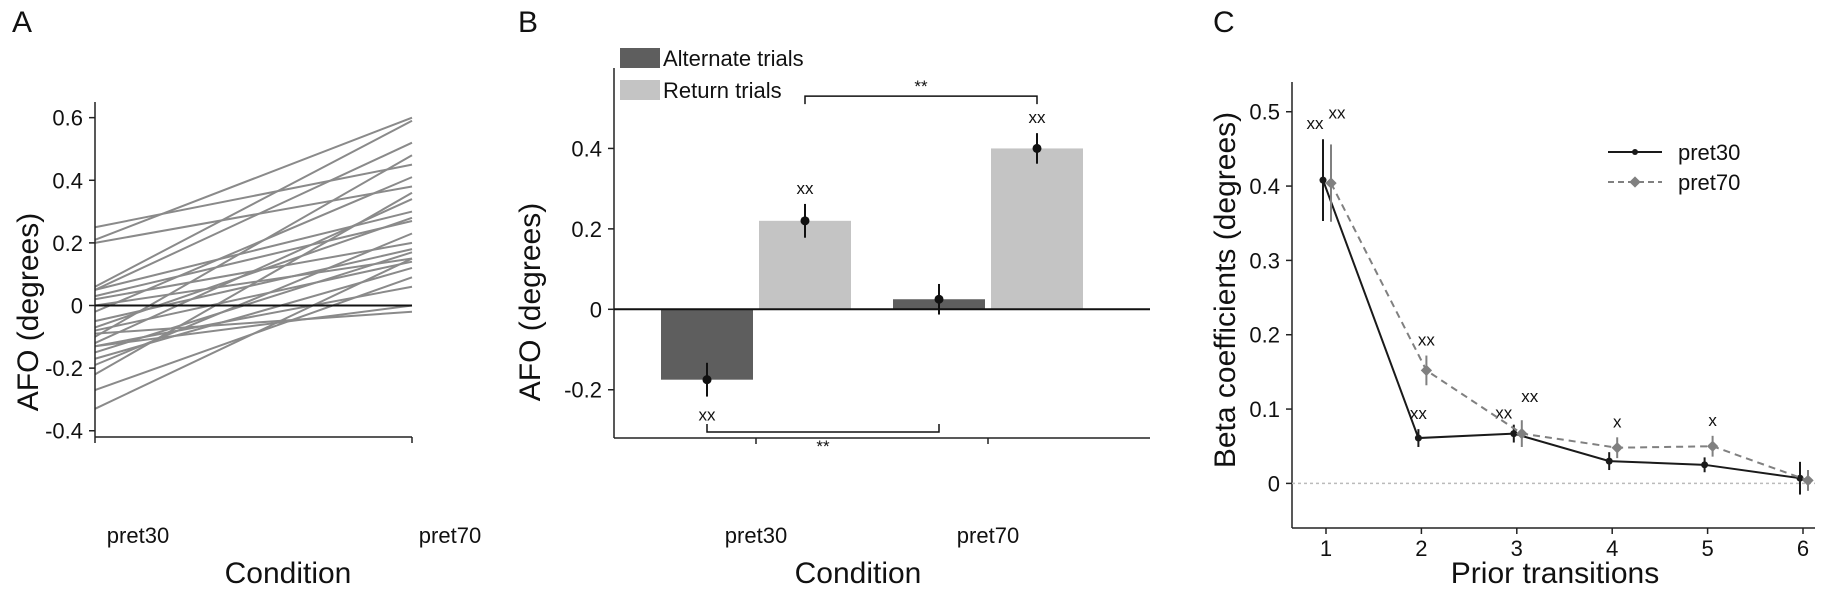 This screenshot has height=592, width=1843. Describe the element at coordinates (1803, 548) in the screenshot. I see `panel-c-xtick-label: 6` at that location.